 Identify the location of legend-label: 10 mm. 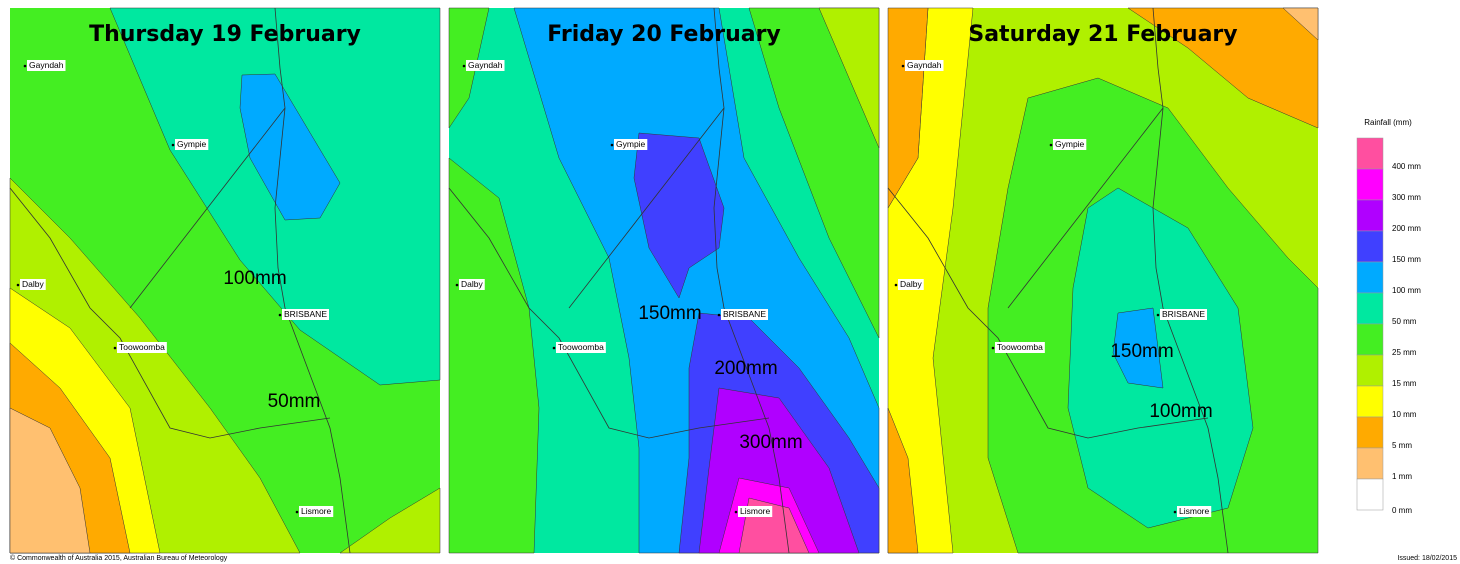
(1404, 414).